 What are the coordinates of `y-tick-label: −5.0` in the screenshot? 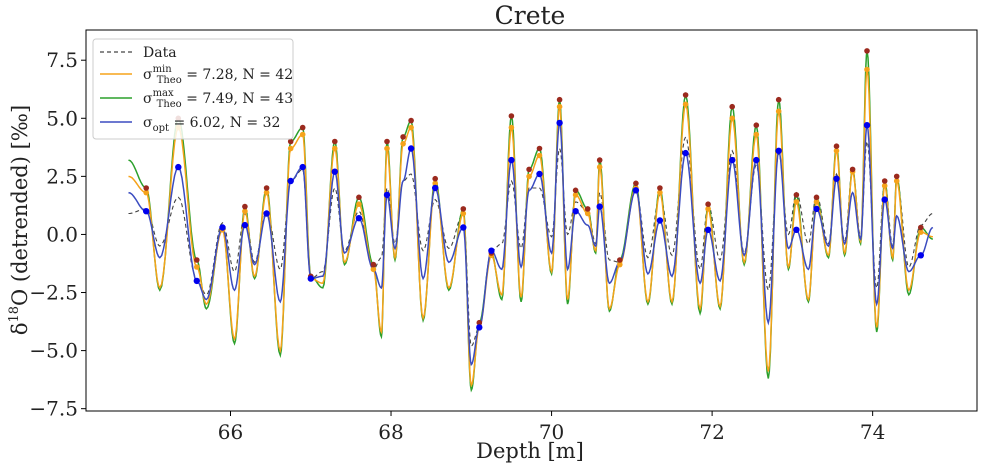 It's located at (53, 351).